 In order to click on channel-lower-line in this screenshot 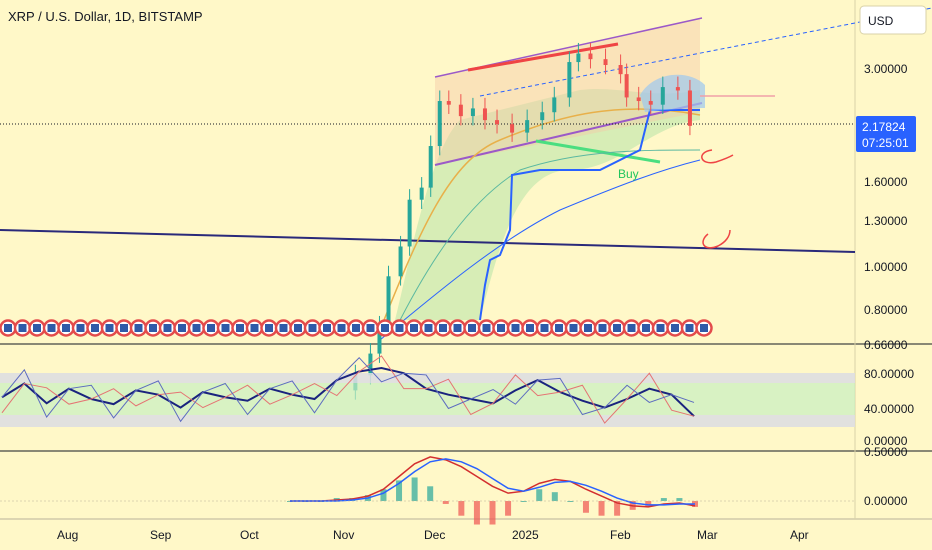, I will do `click(568, 134)`.